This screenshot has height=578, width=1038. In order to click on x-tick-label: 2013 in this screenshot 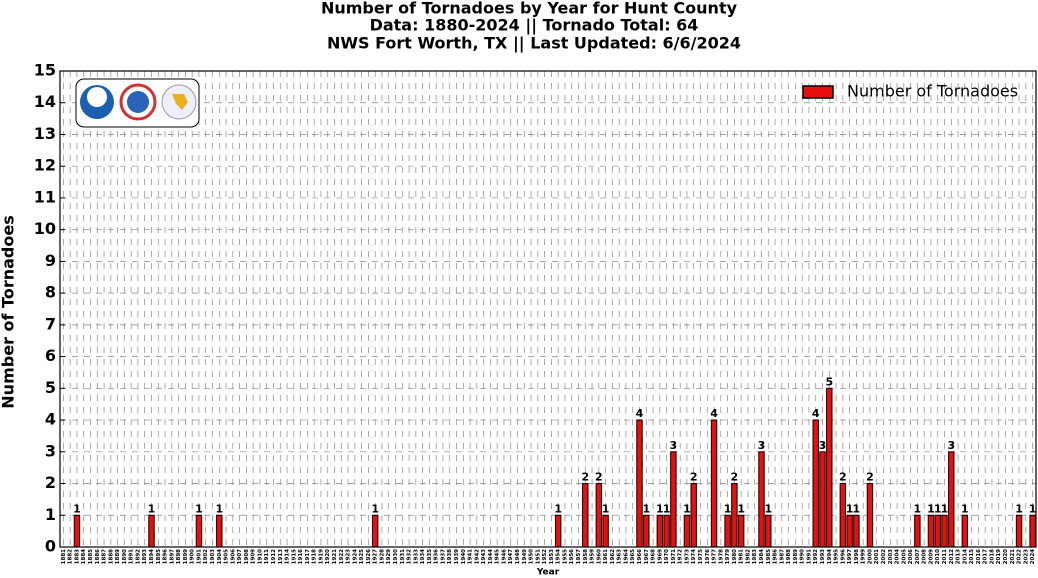, I will do `click(959, 556)`.